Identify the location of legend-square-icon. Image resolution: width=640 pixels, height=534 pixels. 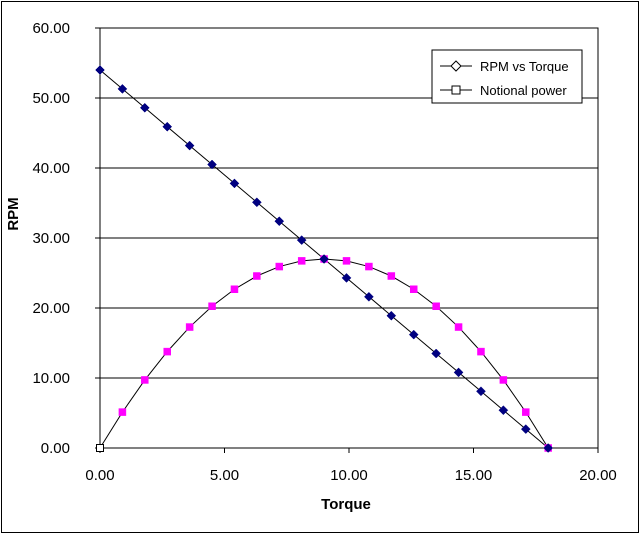
(456, 90).